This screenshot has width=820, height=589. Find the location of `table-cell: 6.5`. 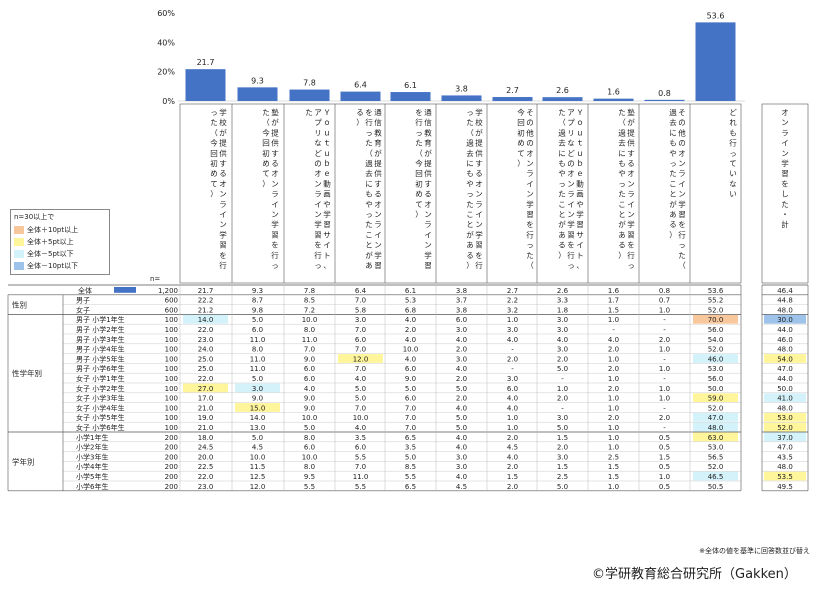

table-cell: 6.5 is located at coordinates (410, 438).